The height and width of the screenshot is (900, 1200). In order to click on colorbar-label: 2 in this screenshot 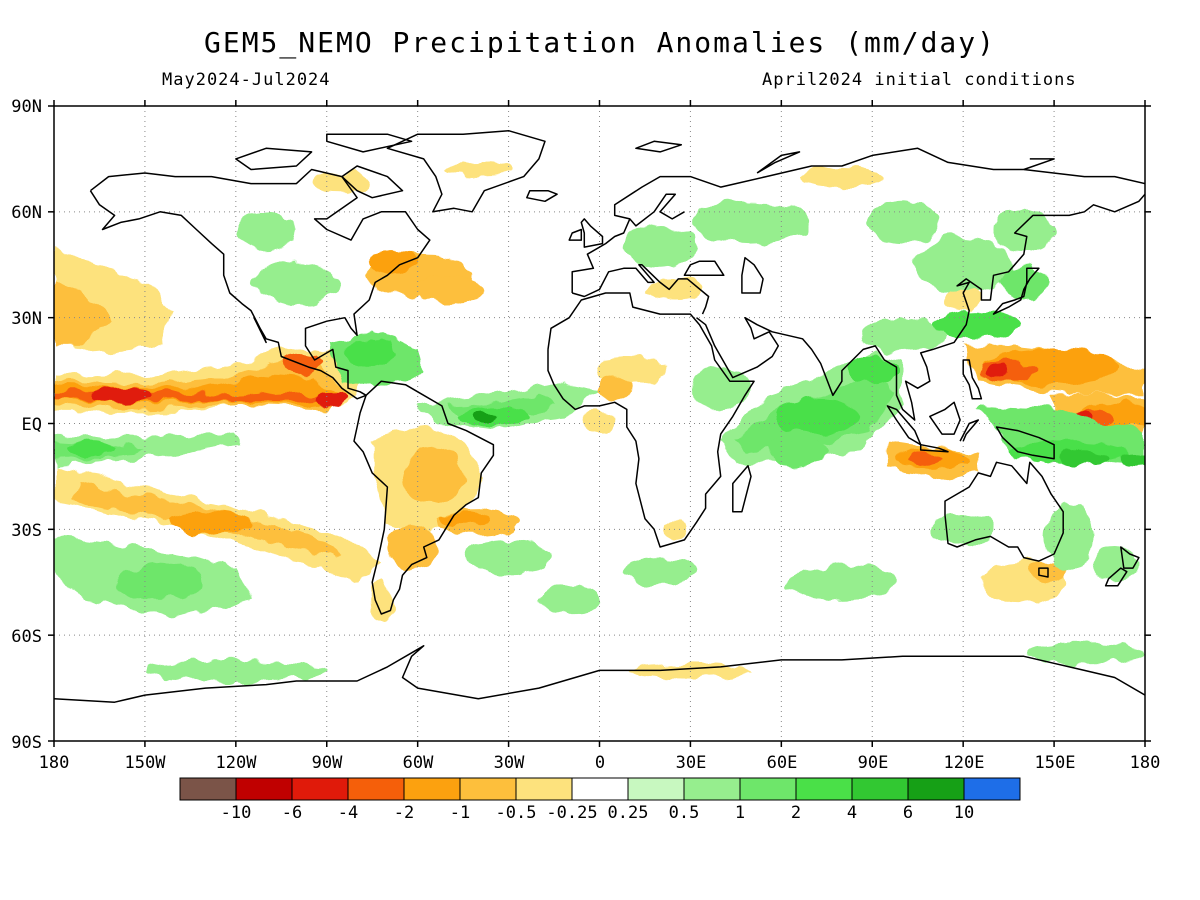, I will do `click(796, 813)`.